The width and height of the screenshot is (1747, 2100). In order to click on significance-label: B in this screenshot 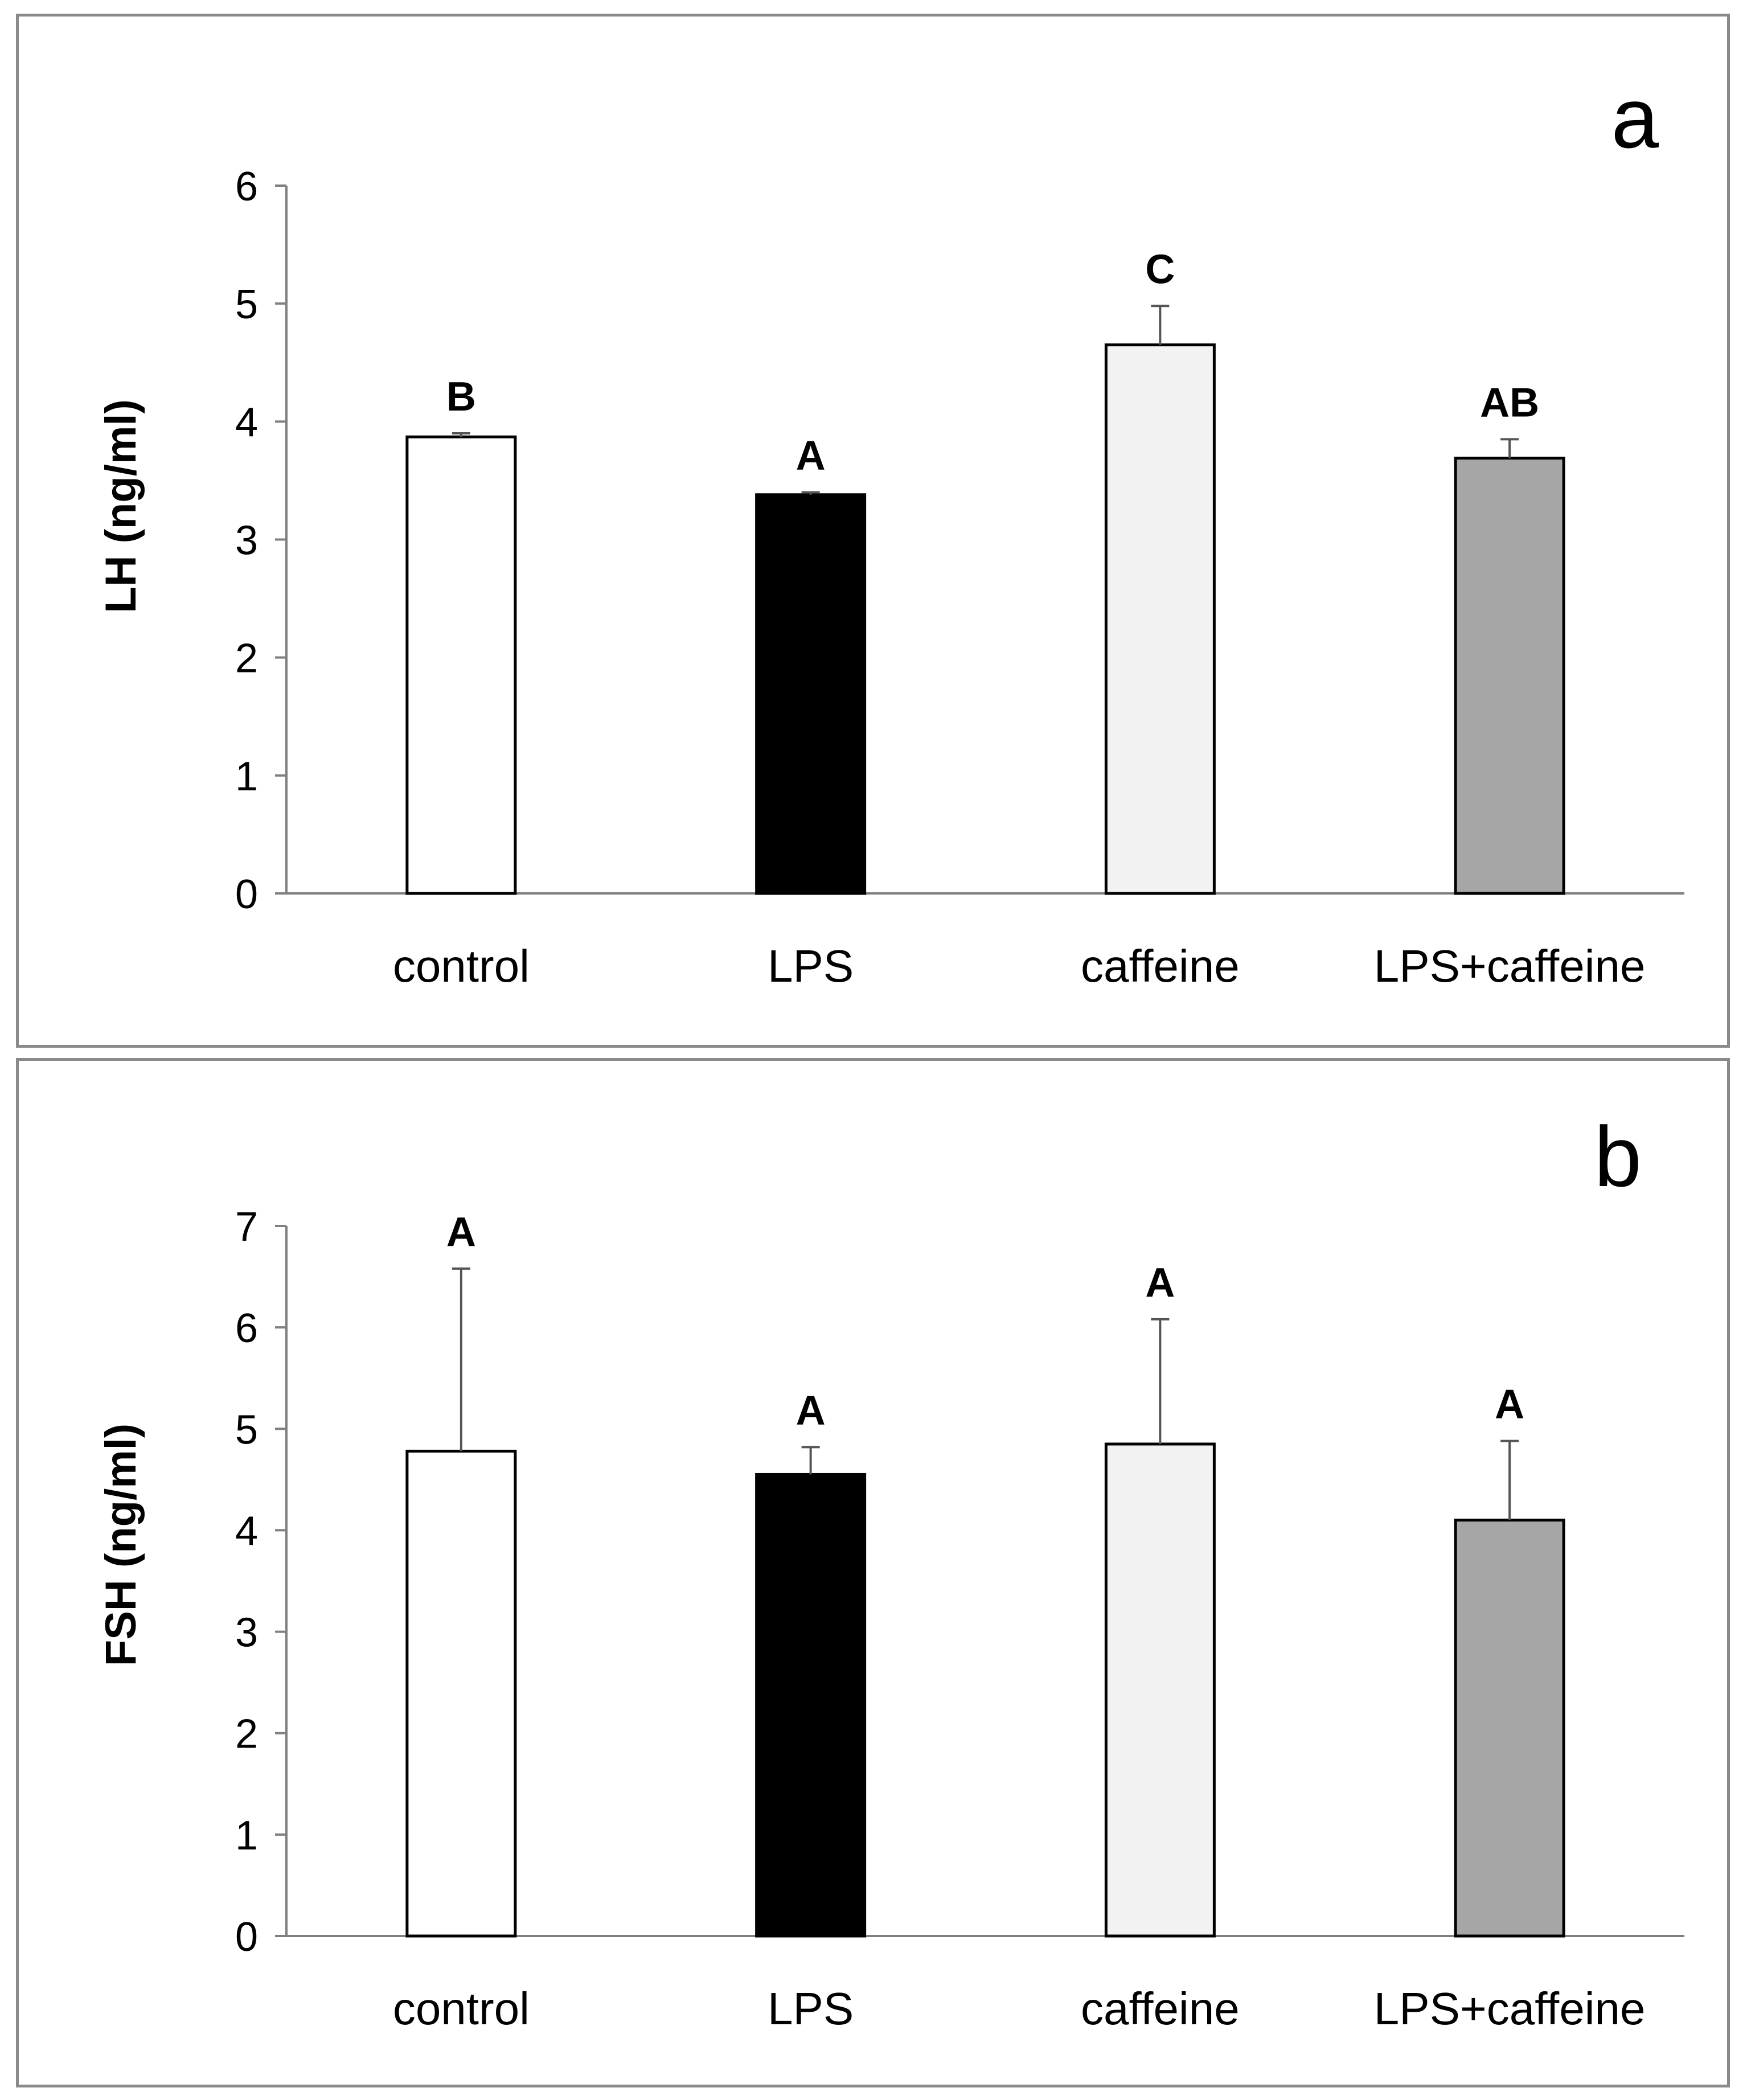, I will do `click(461, 397)`.